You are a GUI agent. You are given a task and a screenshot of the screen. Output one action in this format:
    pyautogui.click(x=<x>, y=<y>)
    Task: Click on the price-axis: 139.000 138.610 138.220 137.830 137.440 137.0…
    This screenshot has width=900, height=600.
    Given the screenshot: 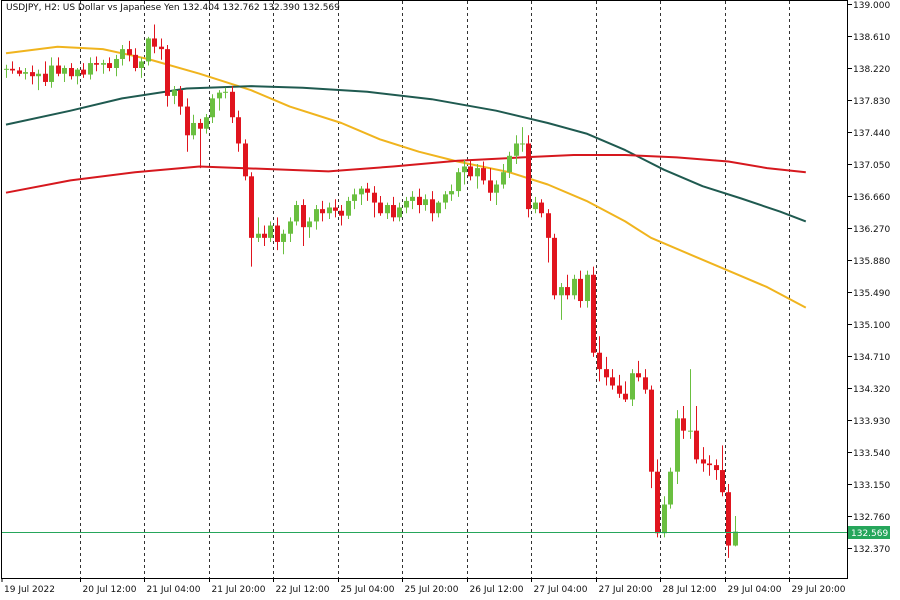 What is the action you would take?
    pyautogui.click(x=869, y=278)
    